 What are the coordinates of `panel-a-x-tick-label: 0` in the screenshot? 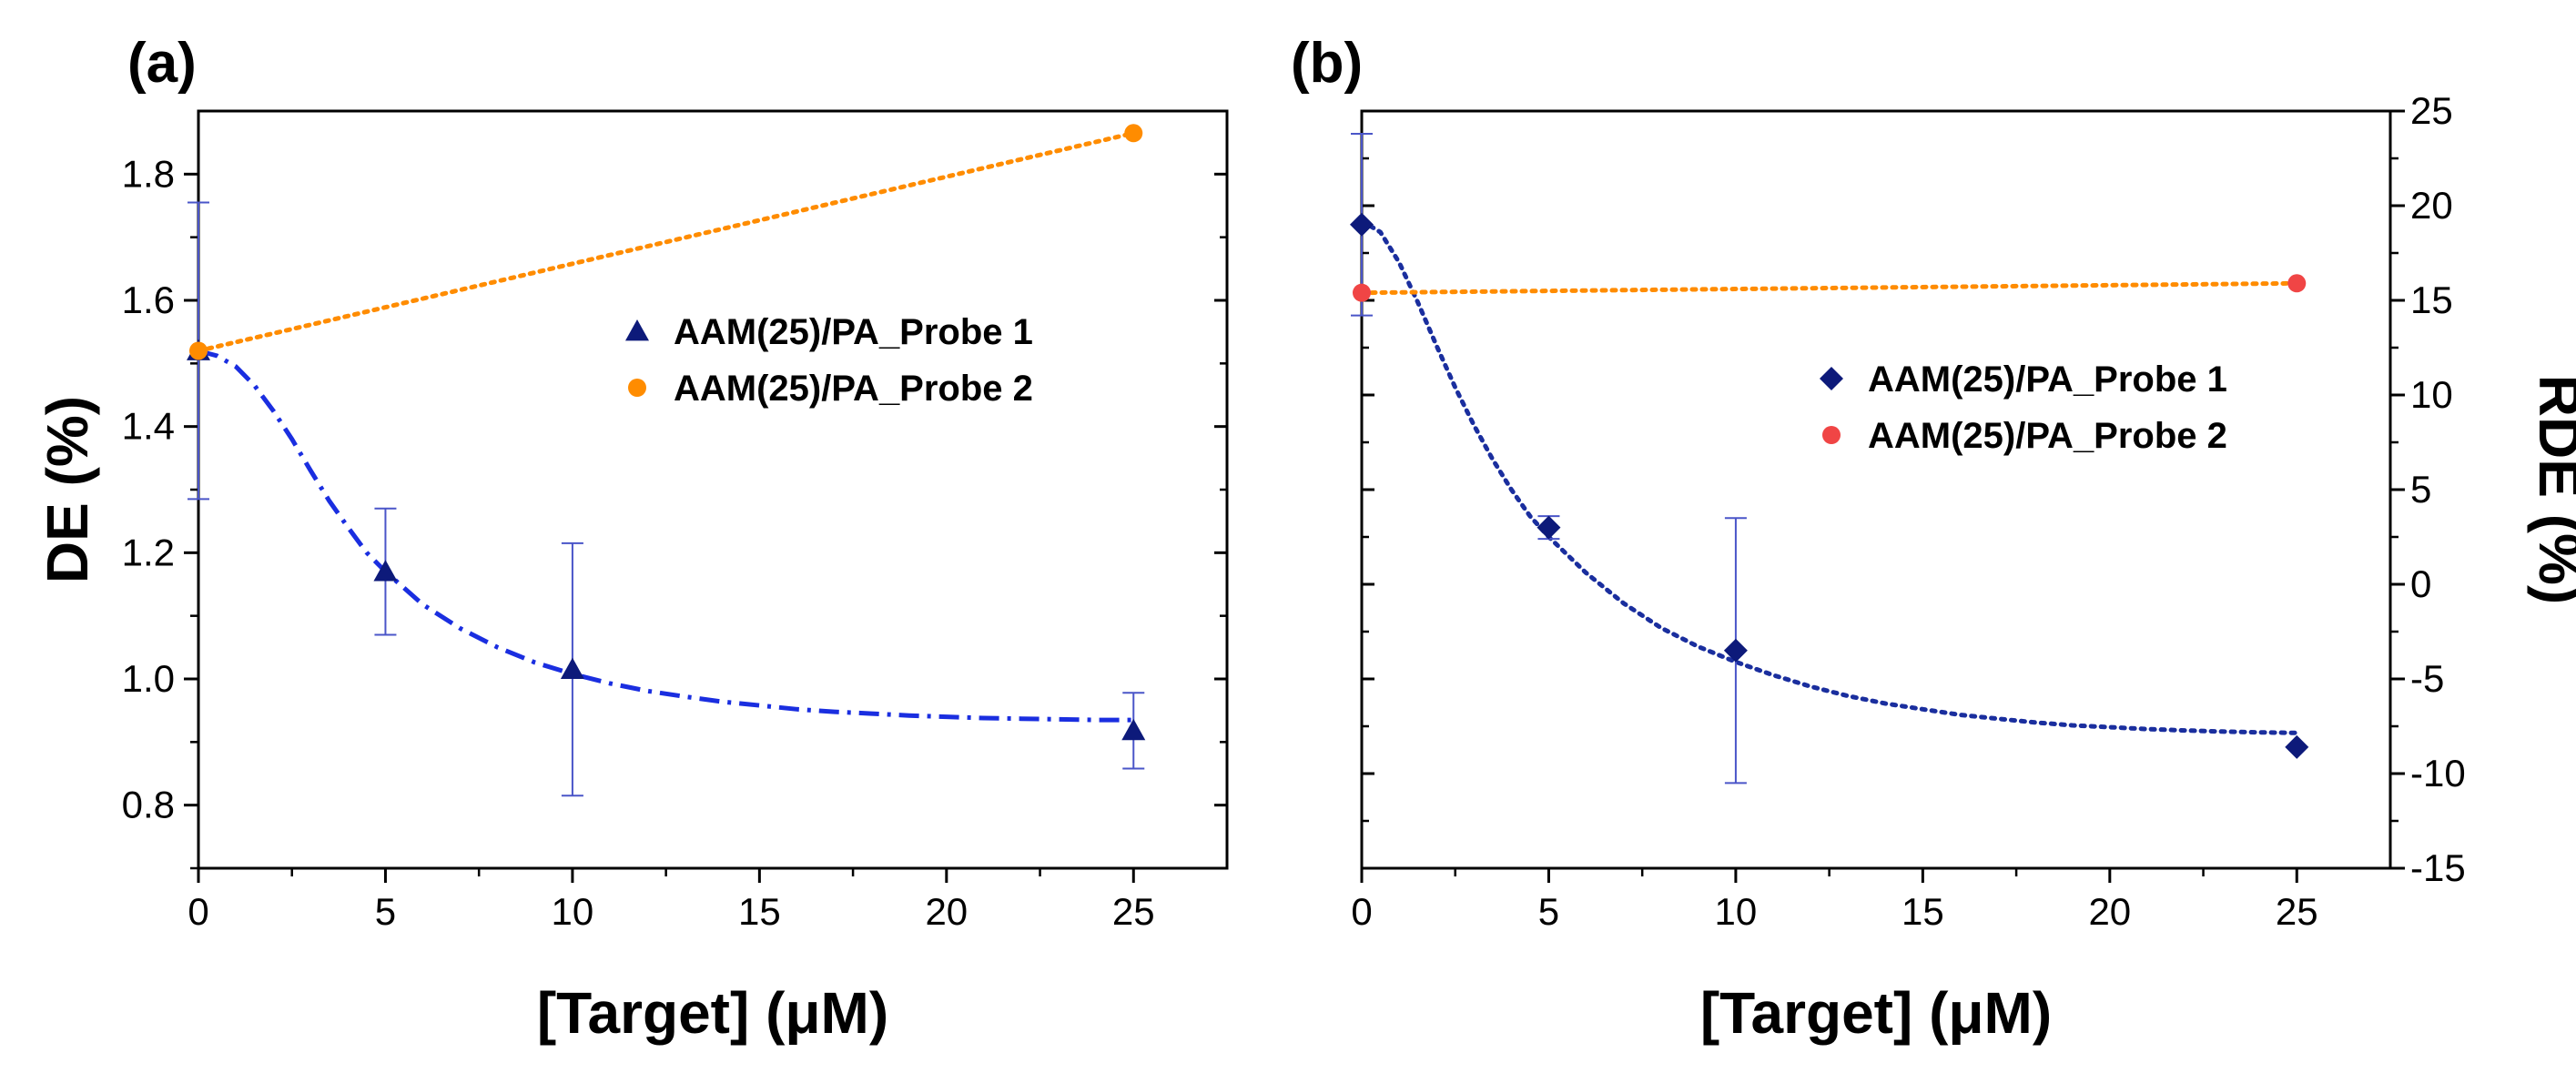 It's located at (198, 911).